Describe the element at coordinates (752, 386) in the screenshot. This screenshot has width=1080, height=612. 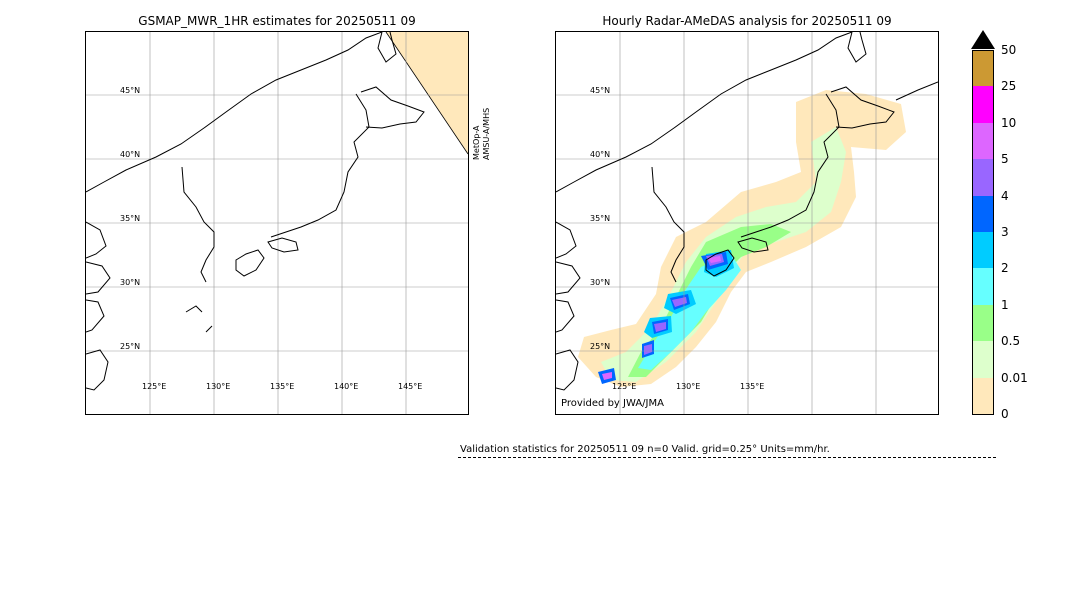
I see `right-lon-135: 135°E` at that location.